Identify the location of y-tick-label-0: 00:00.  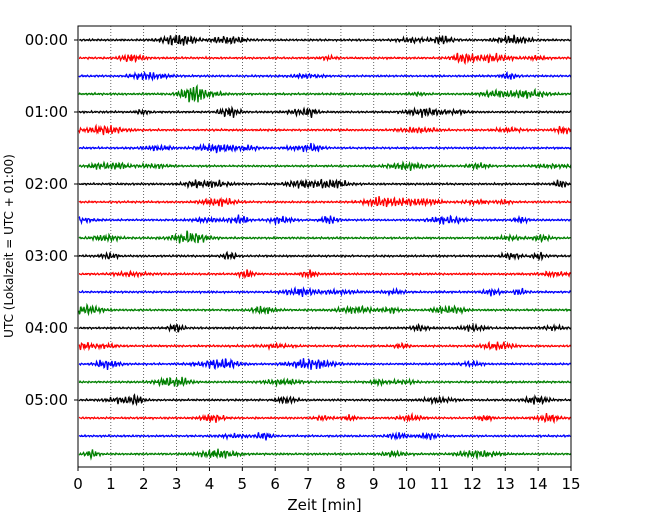
(46, 40).